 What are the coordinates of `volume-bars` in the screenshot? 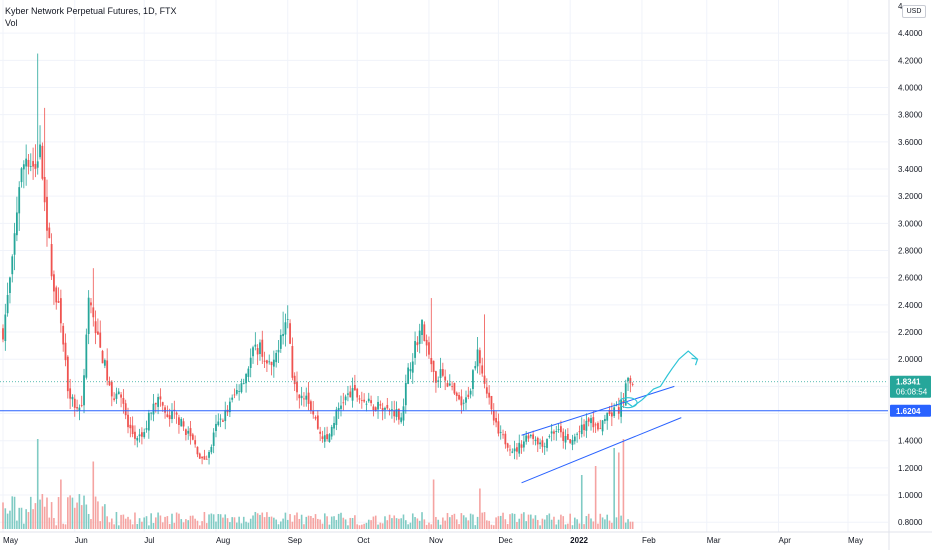 It's located at (318, 484).